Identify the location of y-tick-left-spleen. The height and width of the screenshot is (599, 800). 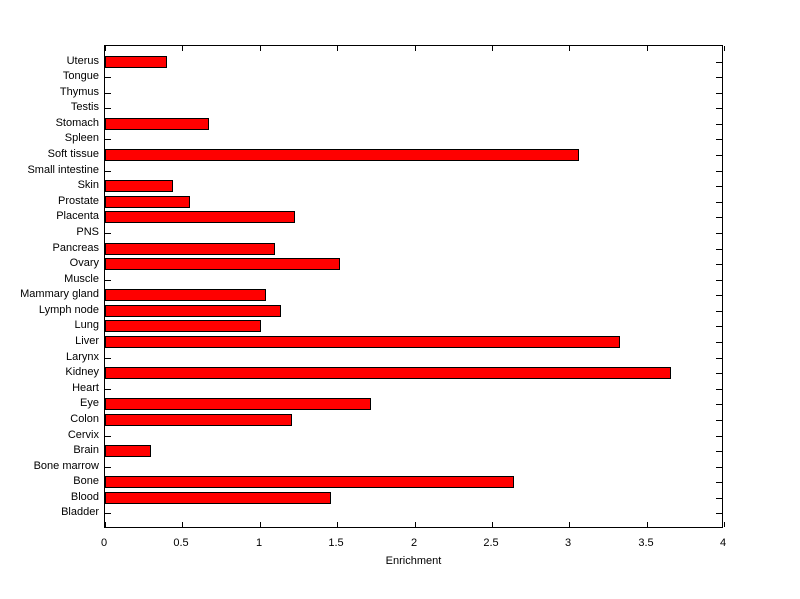
(108, 139).